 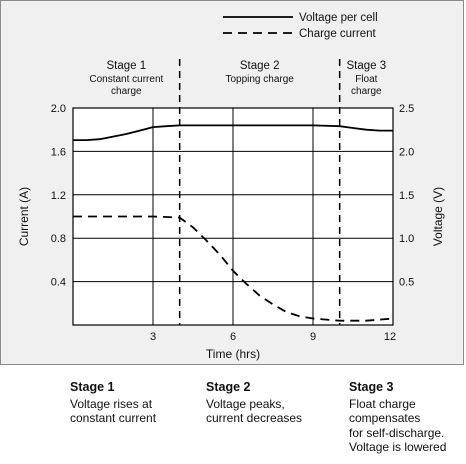 What do you see at coordinates (313, 337) in the screenshot?
I see `x-tick-label: 9` at bounding box center [313, 337].